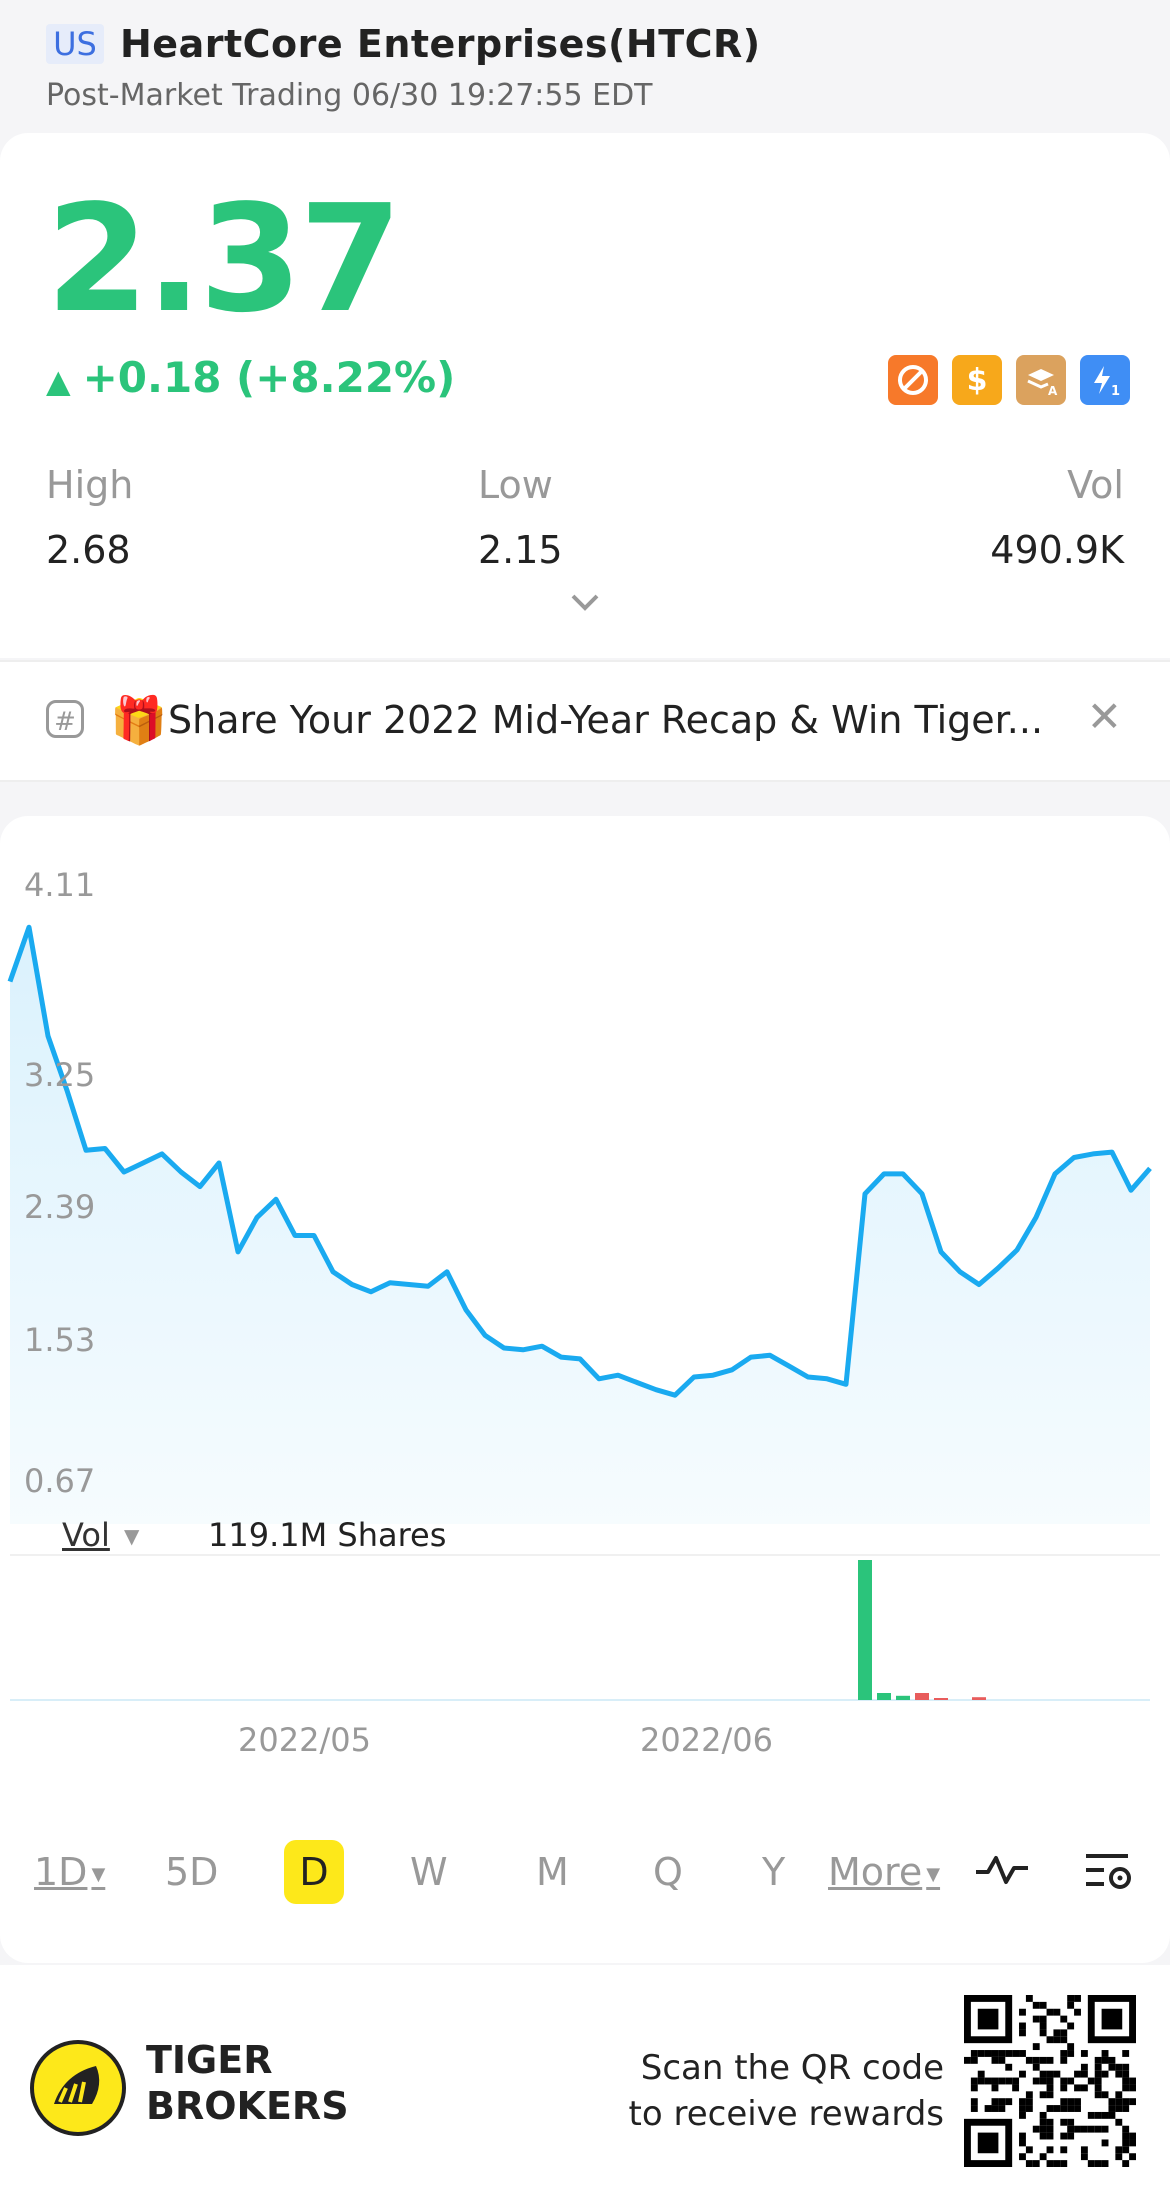 Image resolution: width=1170 pixels, height=2205 pixels. Describe the element at coordinates (585, 1871) in the screenshot. I see `period-selector: 1D ▼ 5D D W M Q Y More ▼` at that location.